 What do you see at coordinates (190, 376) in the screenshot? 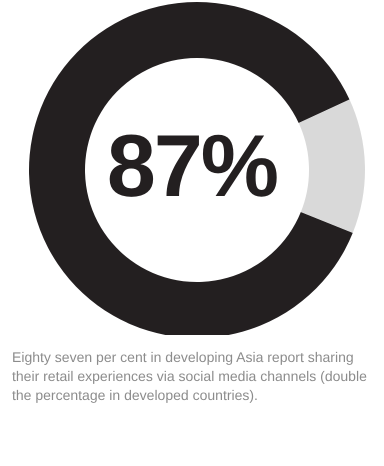
I see `text: Eighty seven per cent in developing Asia report sharing their retail experiences via social media channels (double the percentage in developed countries).` at bounding box center [190, 376].